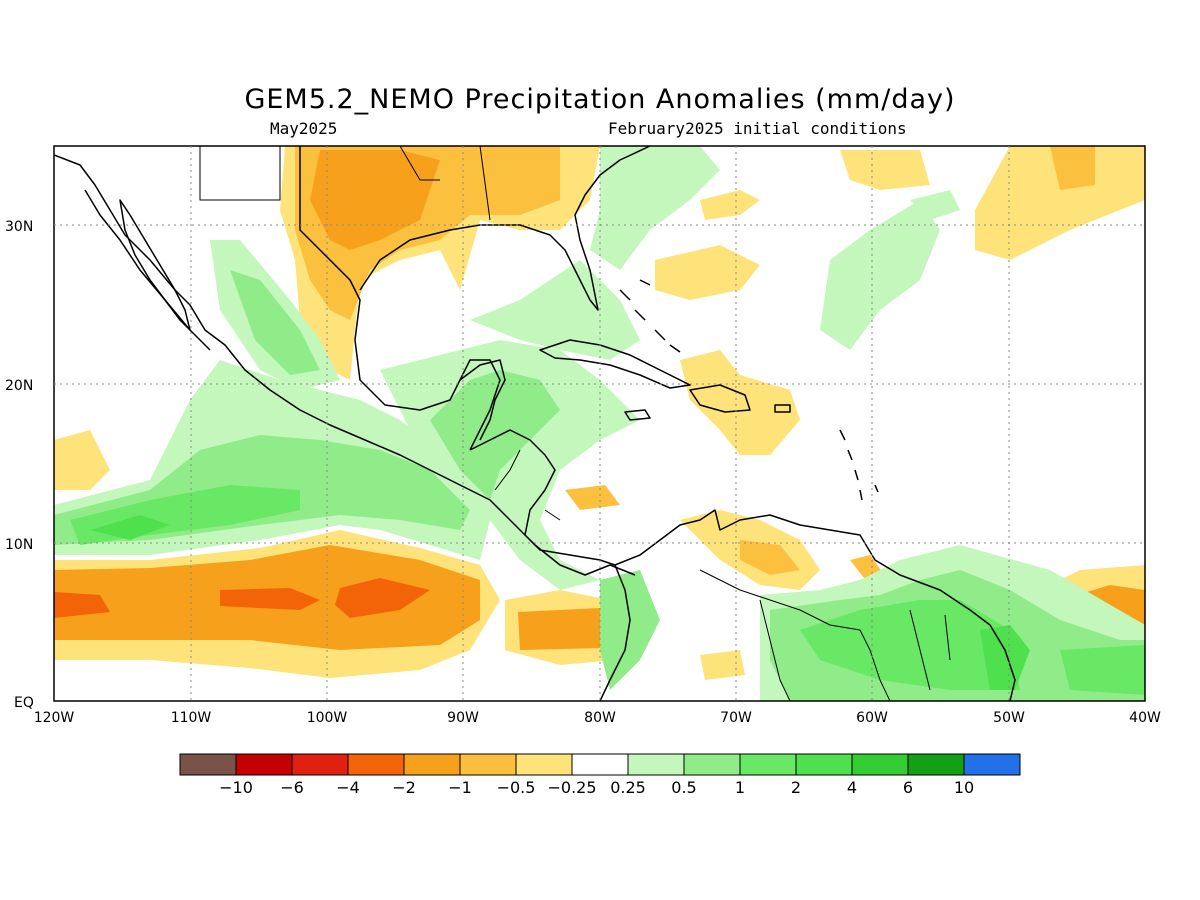 This screenshot has height=900, width=1200. What do you see at coordinates (19, 545) in the screenshot?
I see `lat-label-10n: 10N` at bounding box center [19, 545].